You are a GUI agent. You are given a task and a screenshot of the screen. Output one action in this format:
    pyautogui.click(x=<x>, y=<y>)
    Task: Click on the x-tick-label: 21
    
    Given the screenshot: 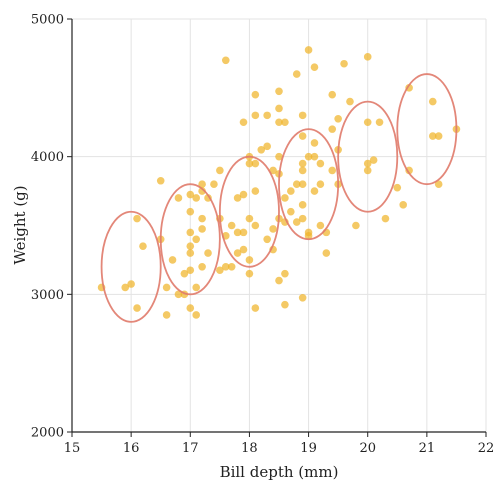 What is the action you would take?
    pyautogui.click(x=427, y=448)
    